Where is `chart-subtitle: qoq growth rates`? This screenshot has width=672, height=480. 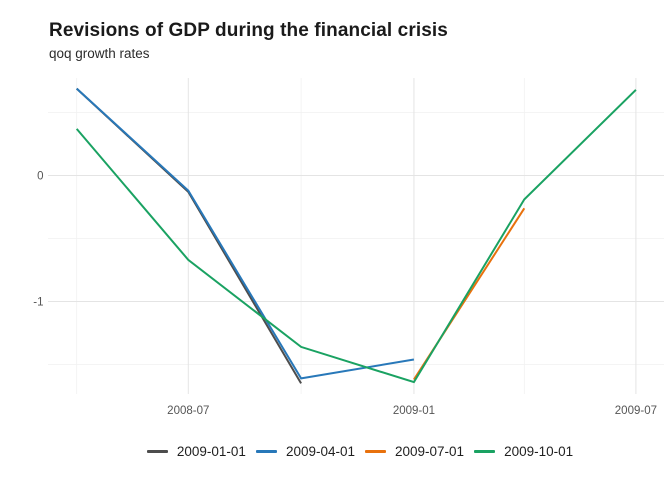
chart-subtitle: qoq growth rates is located at coordinates (99, 53).